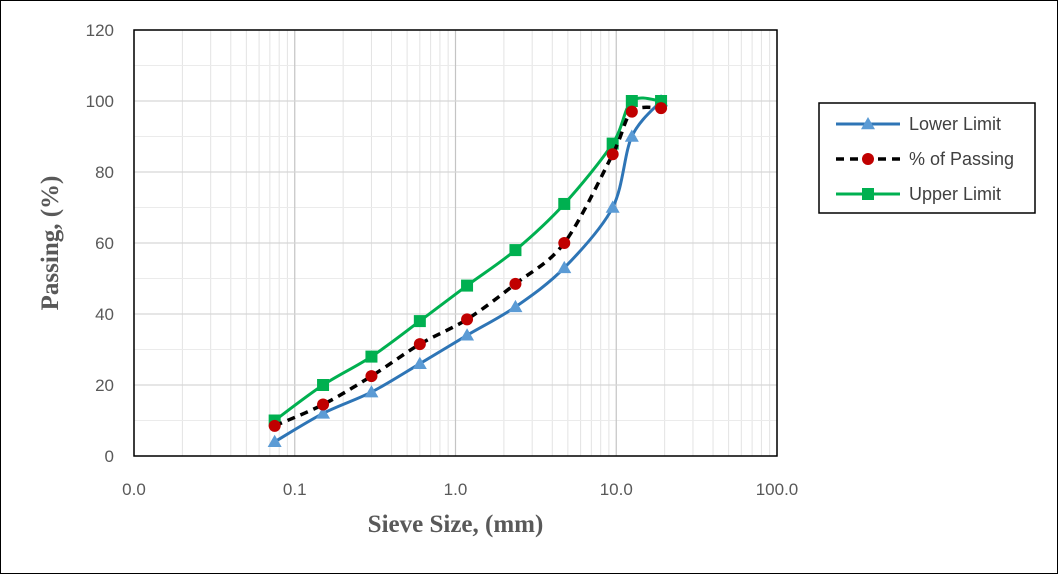  I want to click on y-axis-ticks: 0 20 40 60 80 100 120, so click(100, 243).